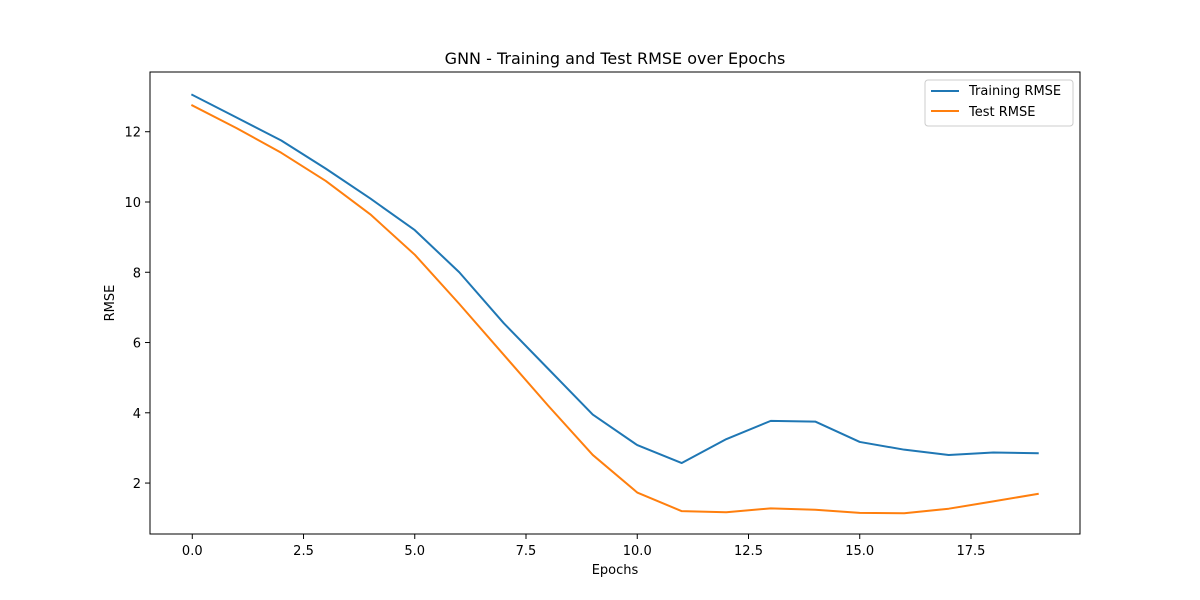  Describe the element at coordinates (971, 551) in the screenshot. I see `x-tick-label: 17.5` at that location.